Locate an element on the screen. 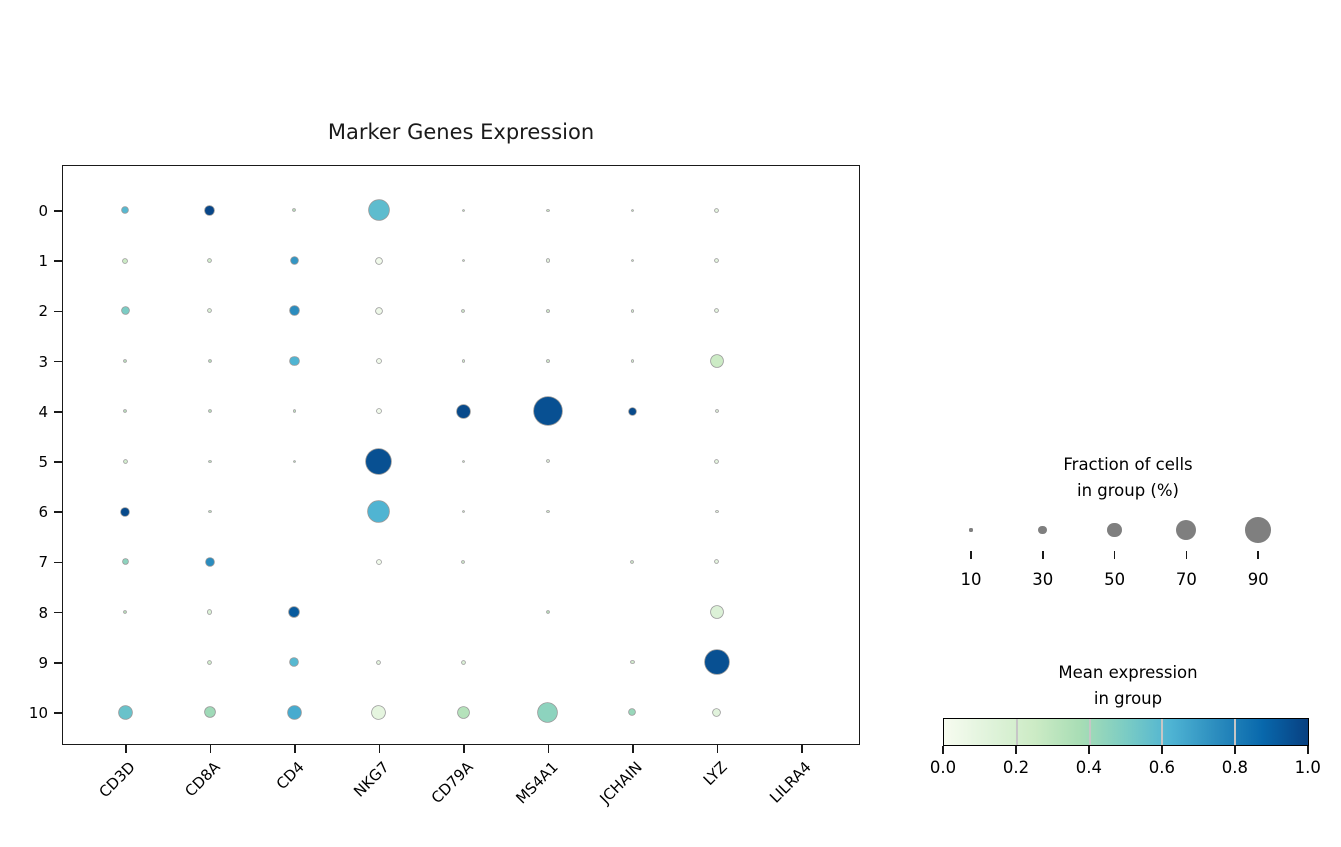 This screenshot has width=1341, height=847. size-legend-title-line2: in group (%) is located at coordinates (1127, 490).